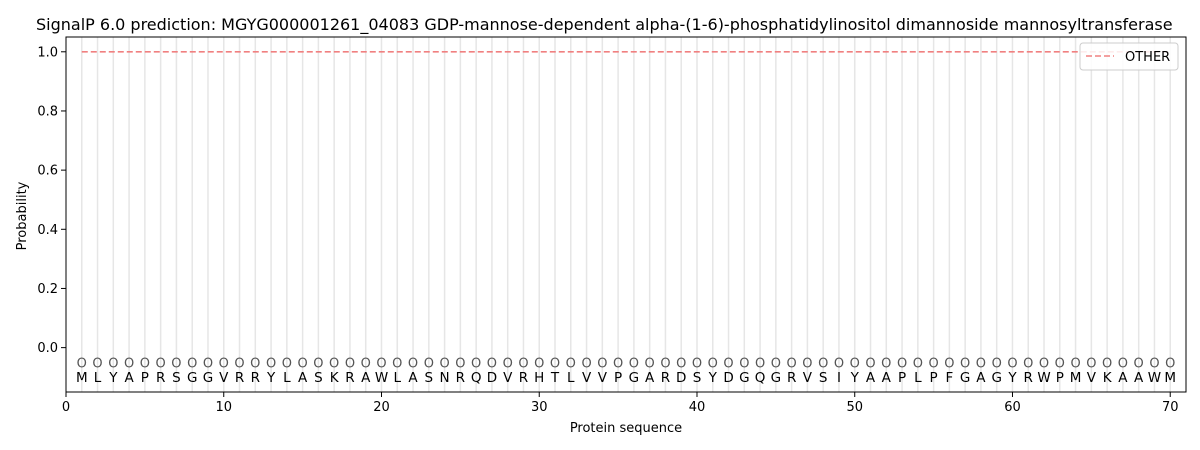 The width and height of the screenshot is (1200, 450). Describe the element at coordinates (22, 215) in the screenshot. I see `y-axis-label: Probability` at that location.